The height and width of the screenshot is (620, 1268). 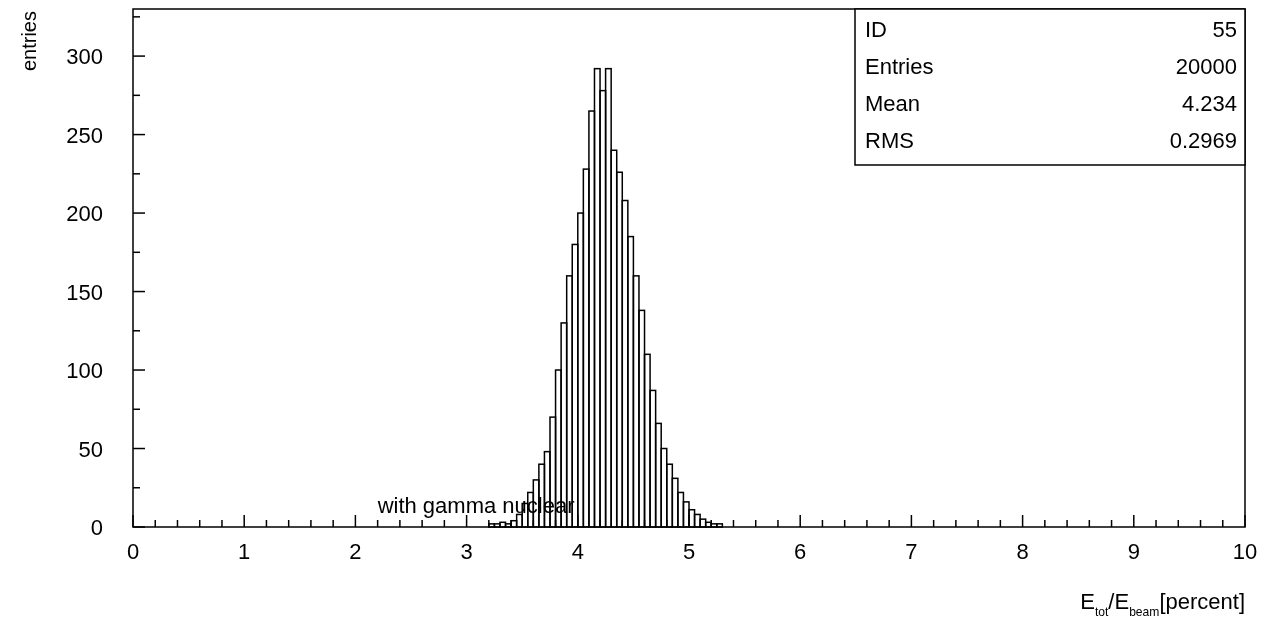 I want to click on y-tick-label: 50, so click(x=90, y=449).